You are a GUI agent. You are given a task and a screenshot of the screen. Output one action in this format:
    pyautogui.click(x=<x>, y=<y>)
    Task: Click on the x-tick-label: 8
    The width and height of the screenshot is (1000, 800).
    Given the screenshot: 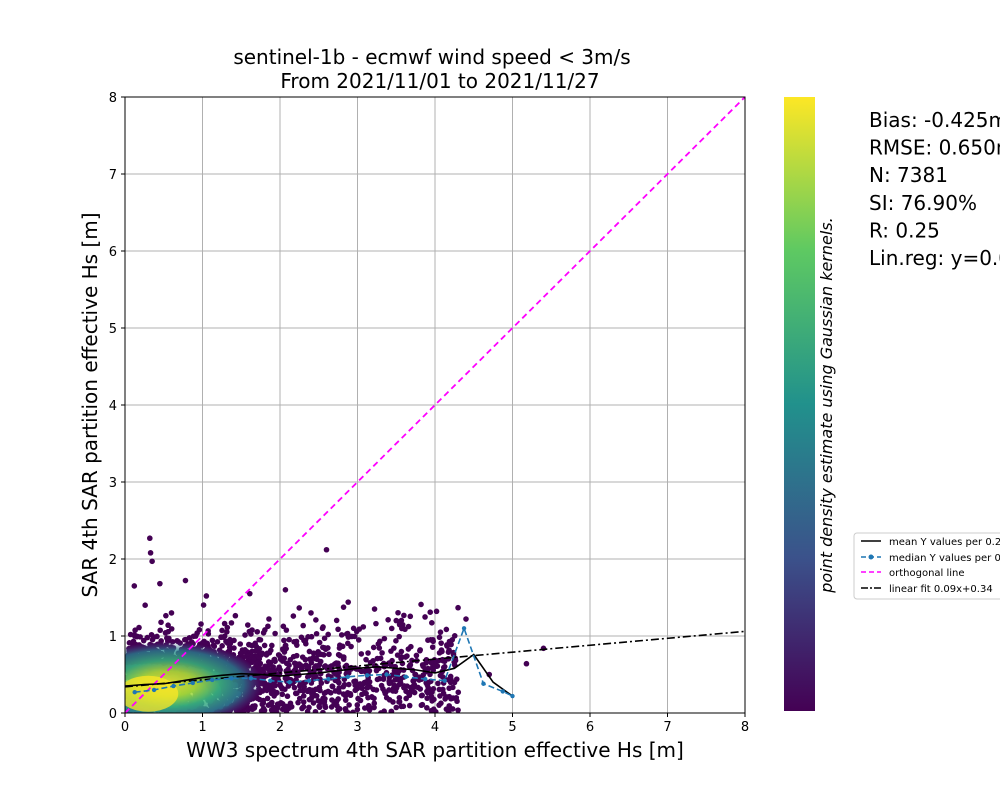 What is the action you would take?
    pyautogui.click(x=745, y=727)
    